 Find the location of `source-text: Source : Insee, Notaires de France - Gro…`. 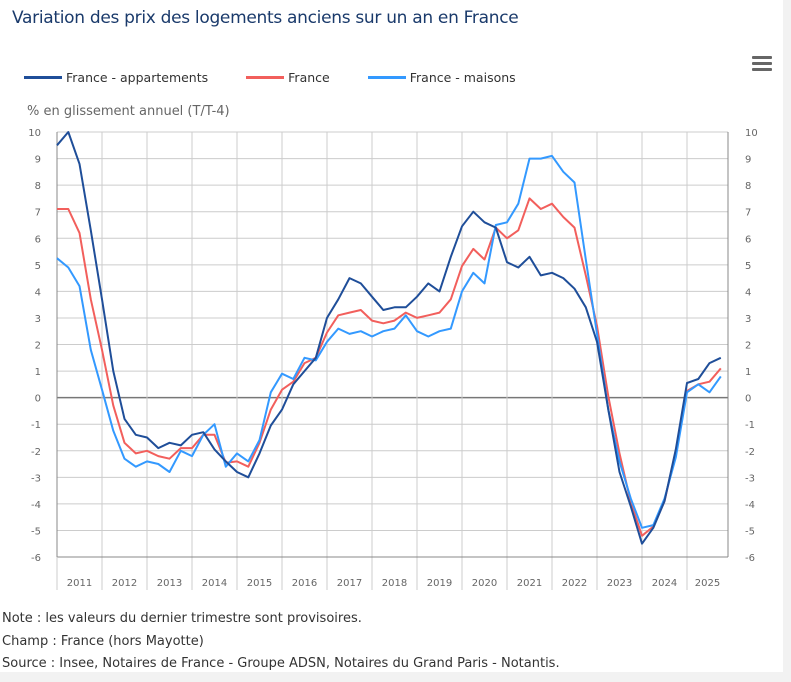

source-text: Source : Insee, Notaires de France - Gro… is located at coordinates (281, 663).